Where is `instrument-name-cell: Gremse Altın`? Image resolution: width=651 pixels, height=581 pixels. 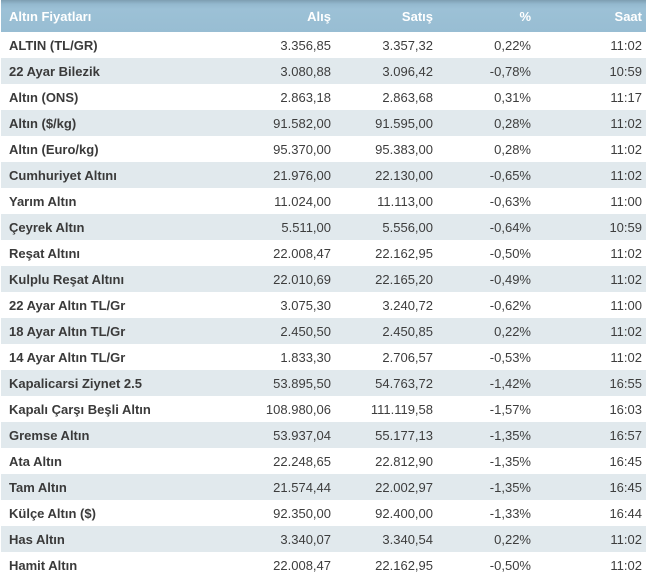 instrument-name-cell: Gremse Altın is located at coordinates (49, 435).